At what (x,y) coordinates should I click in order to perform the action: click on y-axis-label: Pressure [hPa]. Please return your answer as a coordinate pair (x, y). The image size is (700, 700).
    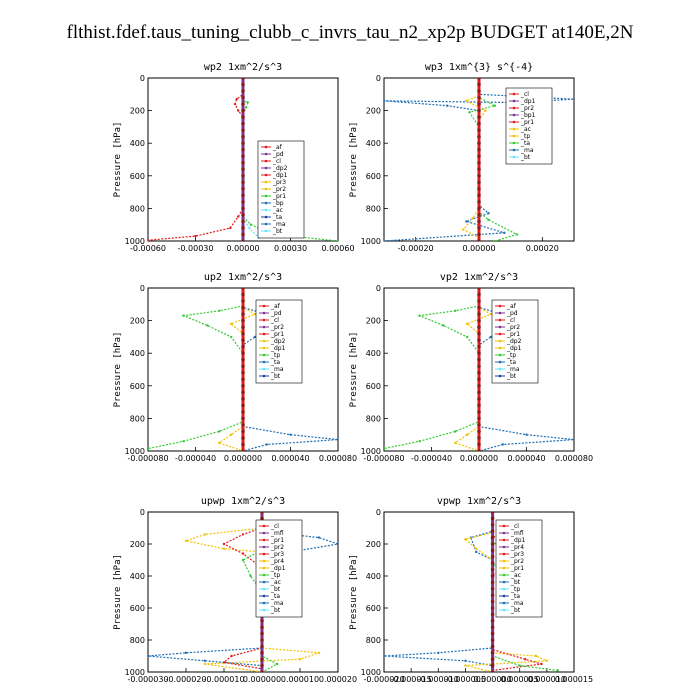
    Looking at the image, I should click on (354, 592).